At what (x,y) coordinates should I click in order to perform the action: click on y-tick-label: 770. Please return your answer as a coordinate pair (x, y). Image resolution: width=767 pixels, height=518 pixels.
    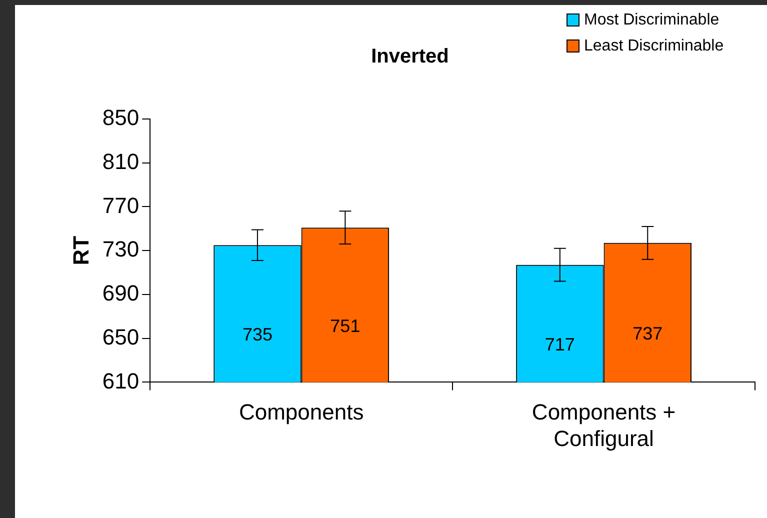
    Looking at the image, I should click on (121, 205).